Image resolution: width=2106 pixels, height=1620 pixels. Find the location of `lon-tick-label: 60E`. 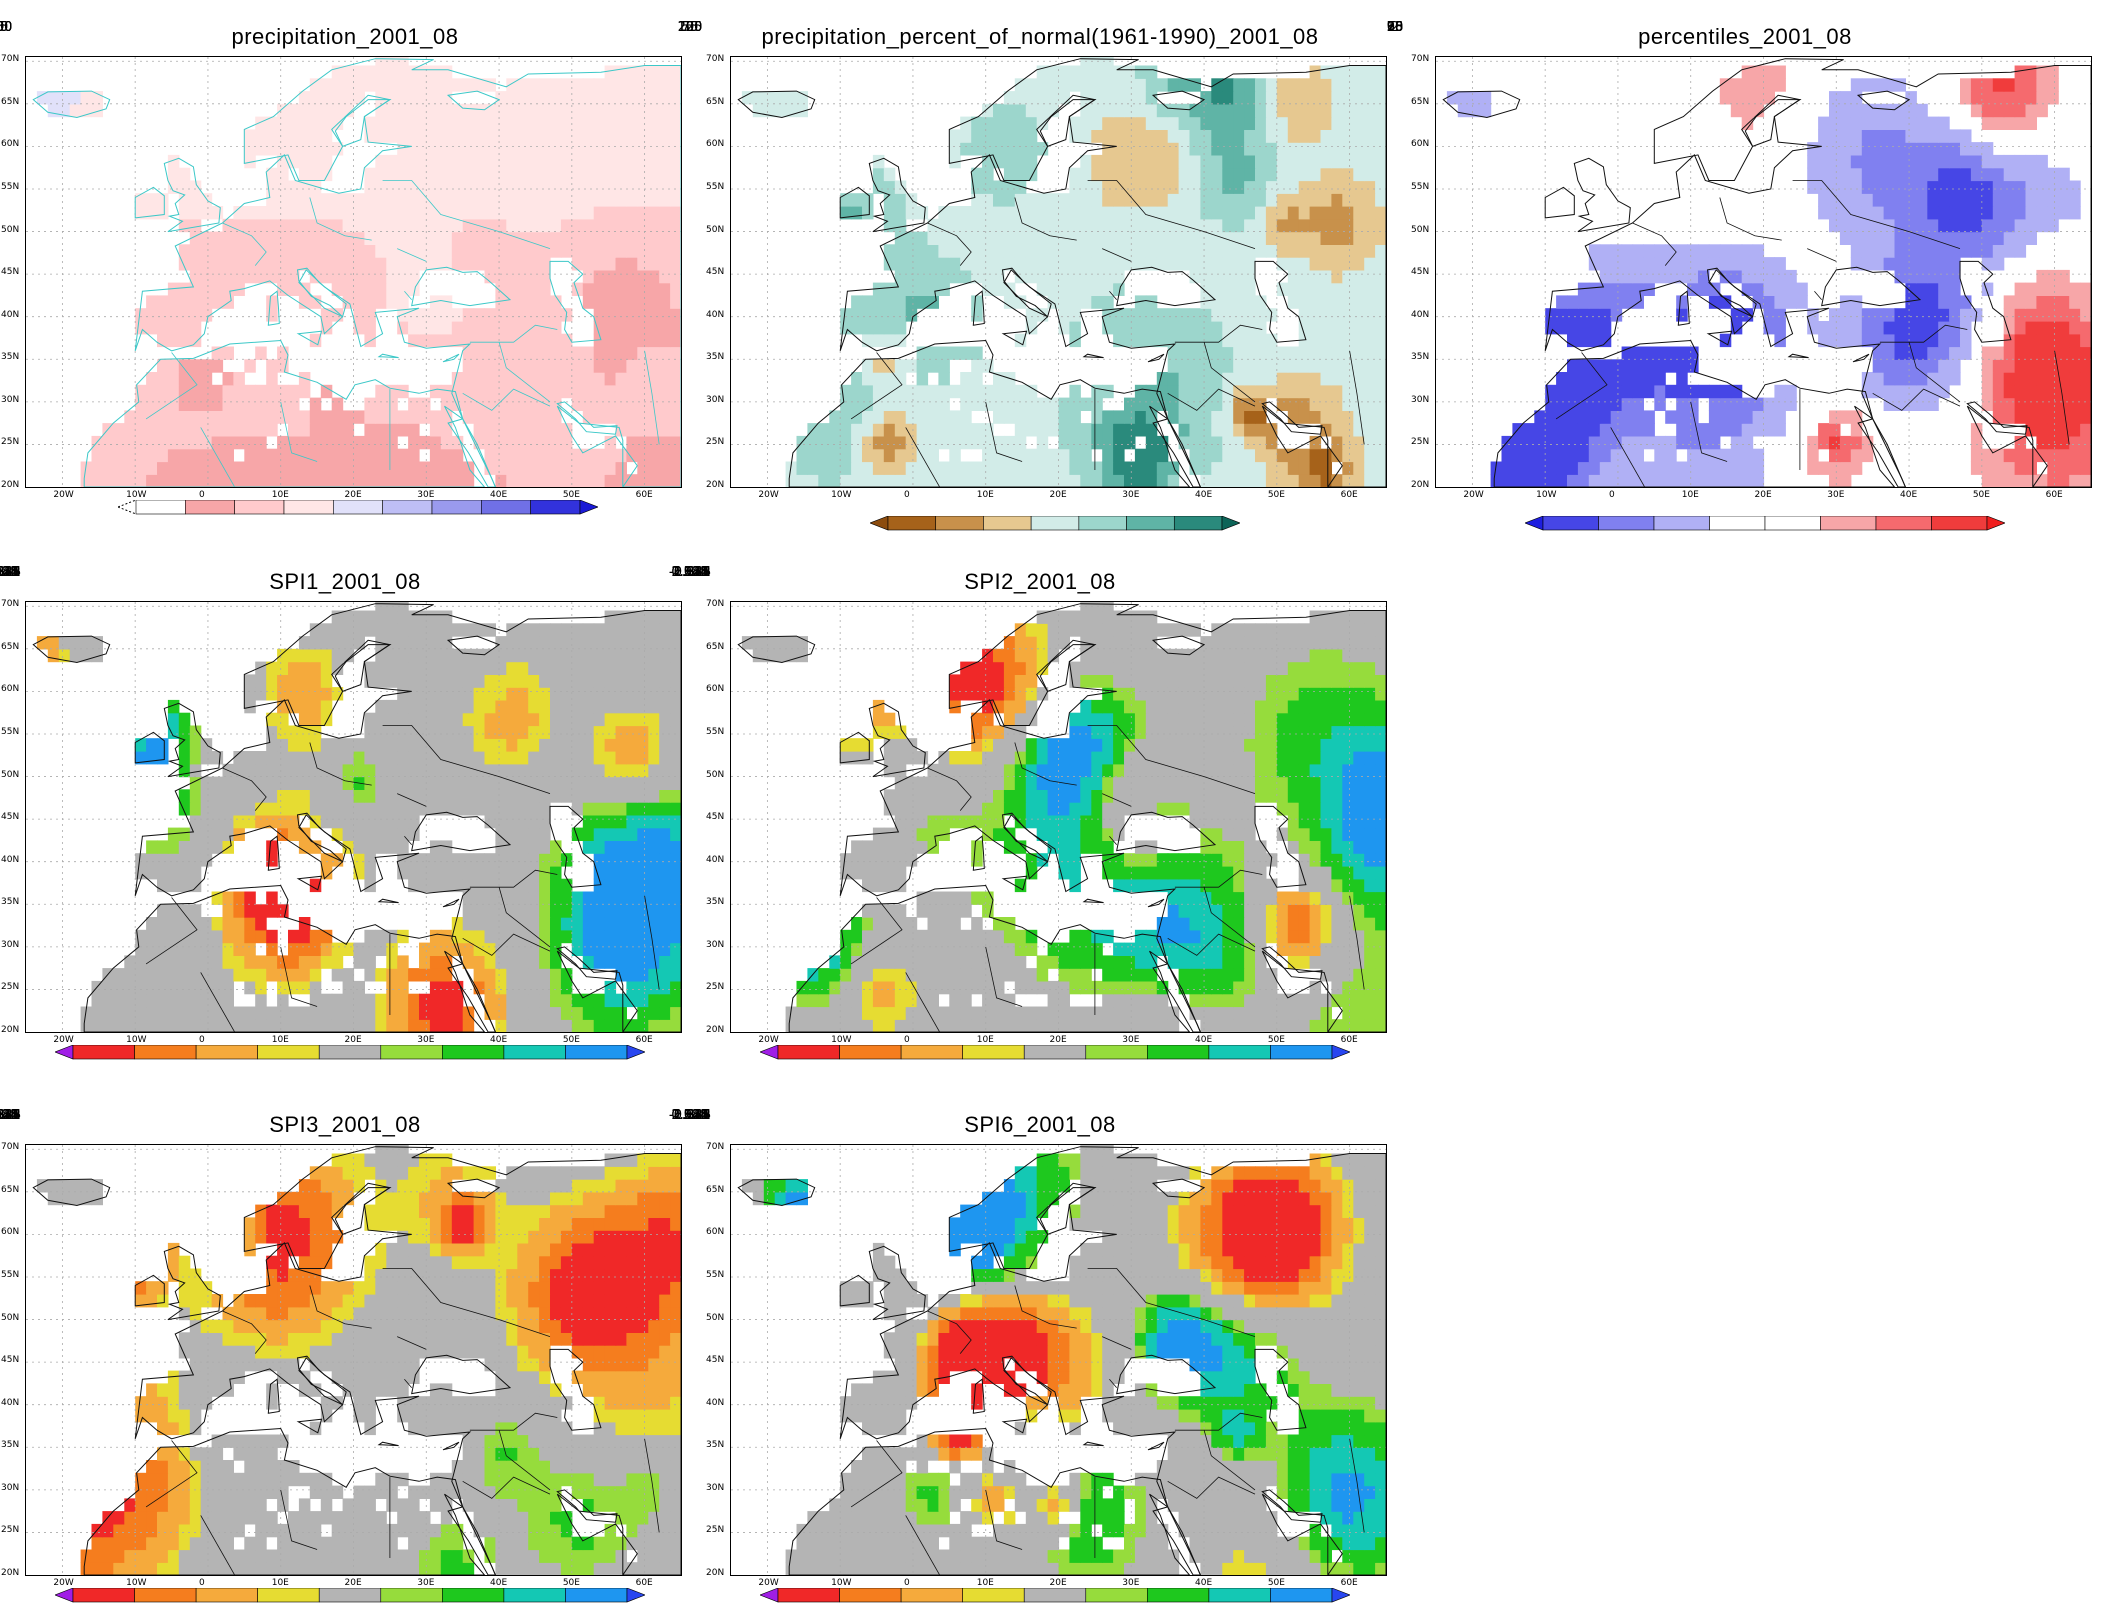

lon-tick-label: 60E is located at coordinates (2054, 495).